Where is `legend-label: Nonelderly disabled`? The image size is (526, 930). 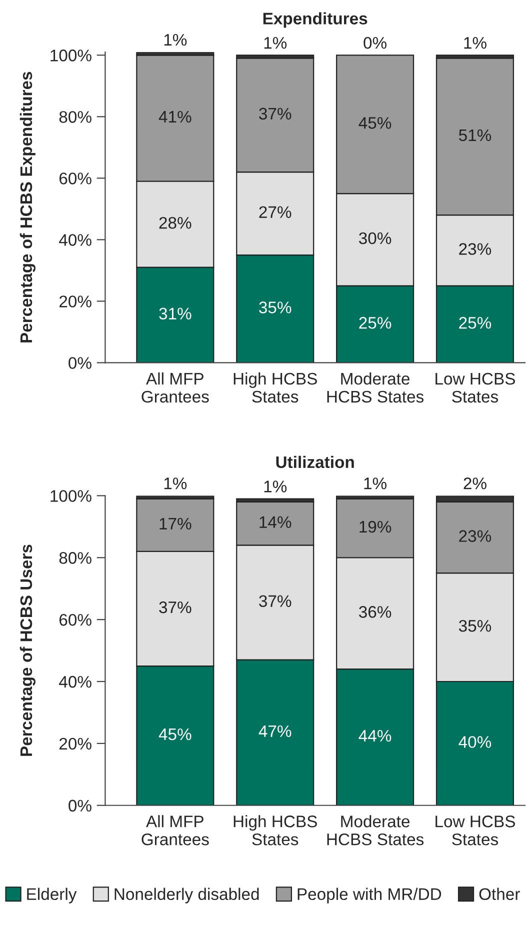
legend-label: Nonelderly disabled is located at coordinates (186, 896).